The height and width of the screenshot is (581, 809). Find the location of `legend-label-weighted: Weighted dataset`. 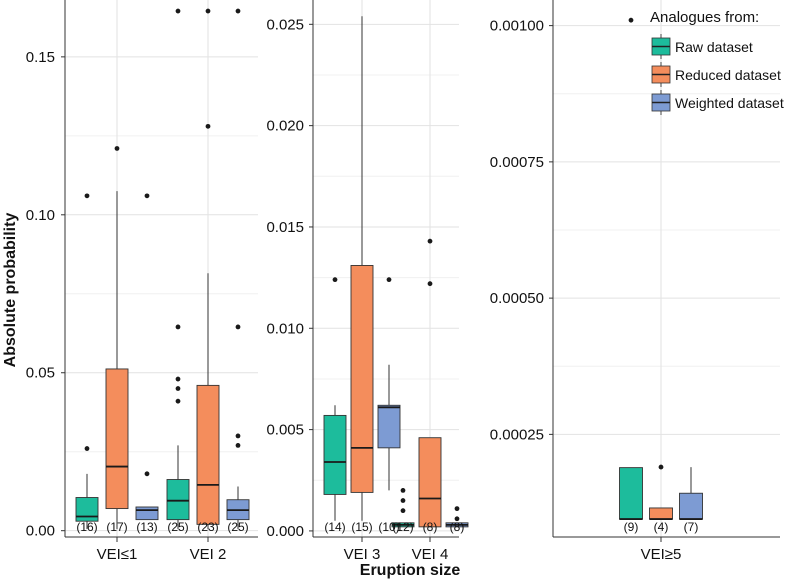

legend-label-weighted: Weighted dataset is located at coordinates (729, 103).